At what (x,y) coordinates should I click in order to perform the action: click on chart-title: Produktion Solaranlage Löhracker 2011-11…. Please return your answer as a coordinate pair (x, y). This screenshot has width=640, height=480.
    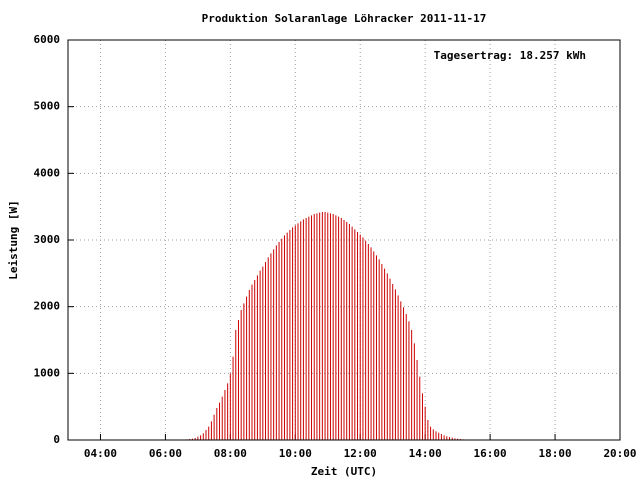
    Looking at the image, I should click on (344, 18).